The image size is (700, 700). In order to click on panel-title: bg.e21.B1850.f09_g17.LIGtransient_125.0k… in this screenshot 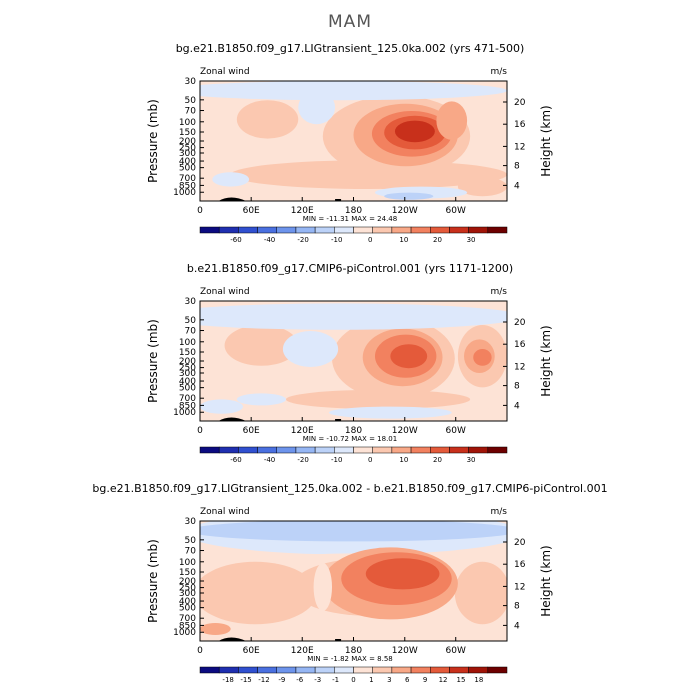, I will do `click(350, 48)`.